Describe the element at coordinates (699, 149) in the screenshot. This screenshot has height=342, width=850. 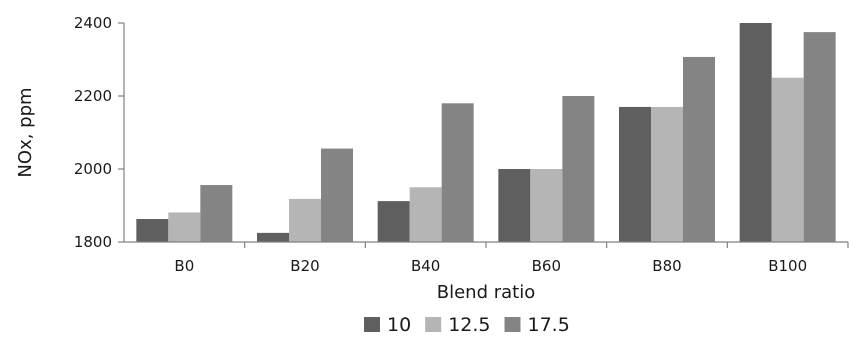
I see `bar-B80-17.5` at that location.